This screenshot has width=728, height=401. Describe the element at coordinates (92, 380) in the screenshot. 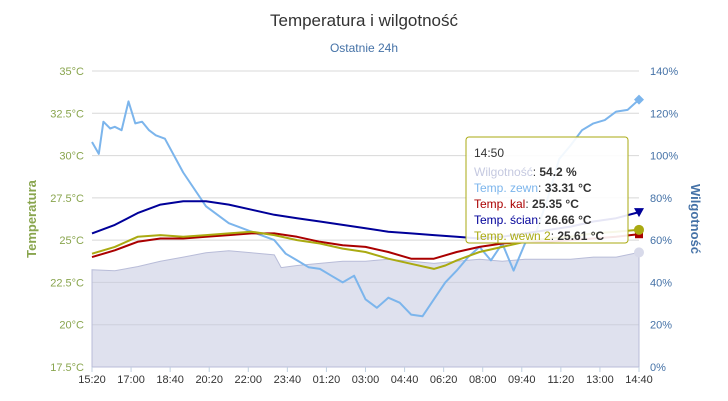

I see `x-tick-label: 15:20` at that location.